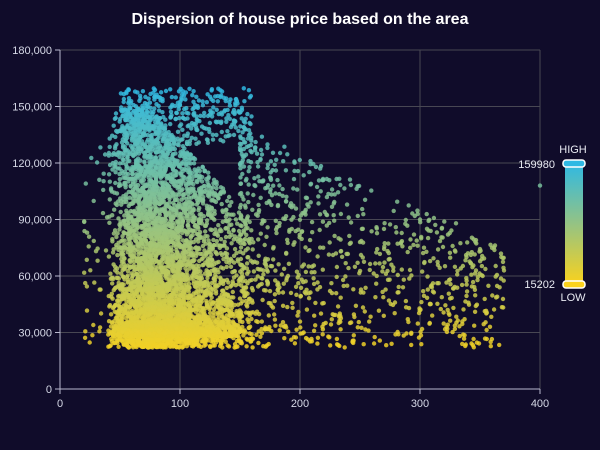 The height and width of the screenshot is (450, 600). Describe the element at coordinates (540, 404) in the screenshot. I see `x-tick-label: 400` at that location.